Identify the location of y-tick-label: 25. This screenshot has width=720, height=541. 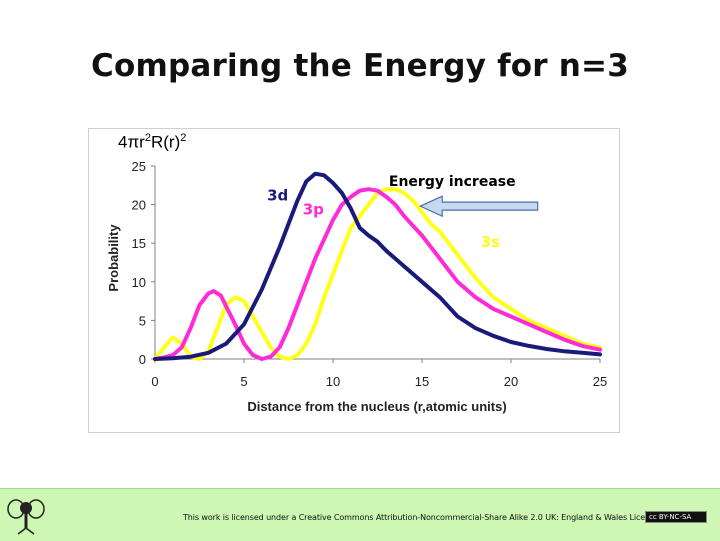
(139, 166).